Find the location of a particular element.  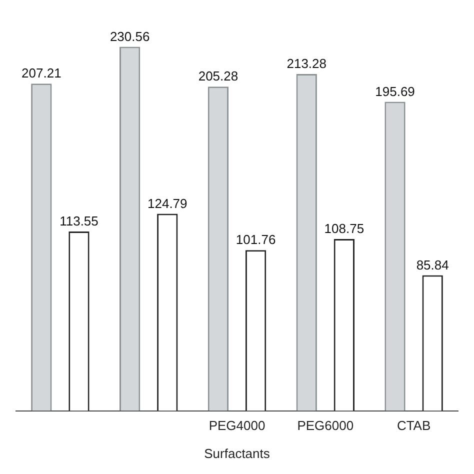

data-label: 207.21 is located at coordinates (42, 73).